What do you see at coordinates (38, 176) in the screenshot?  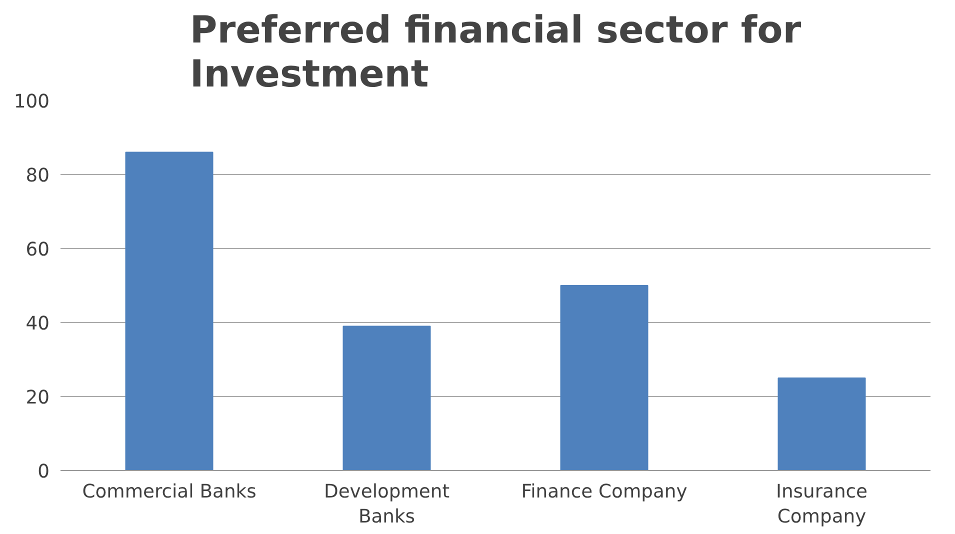 I see `y-tick-label: 80` at bounding box center [38, 176].